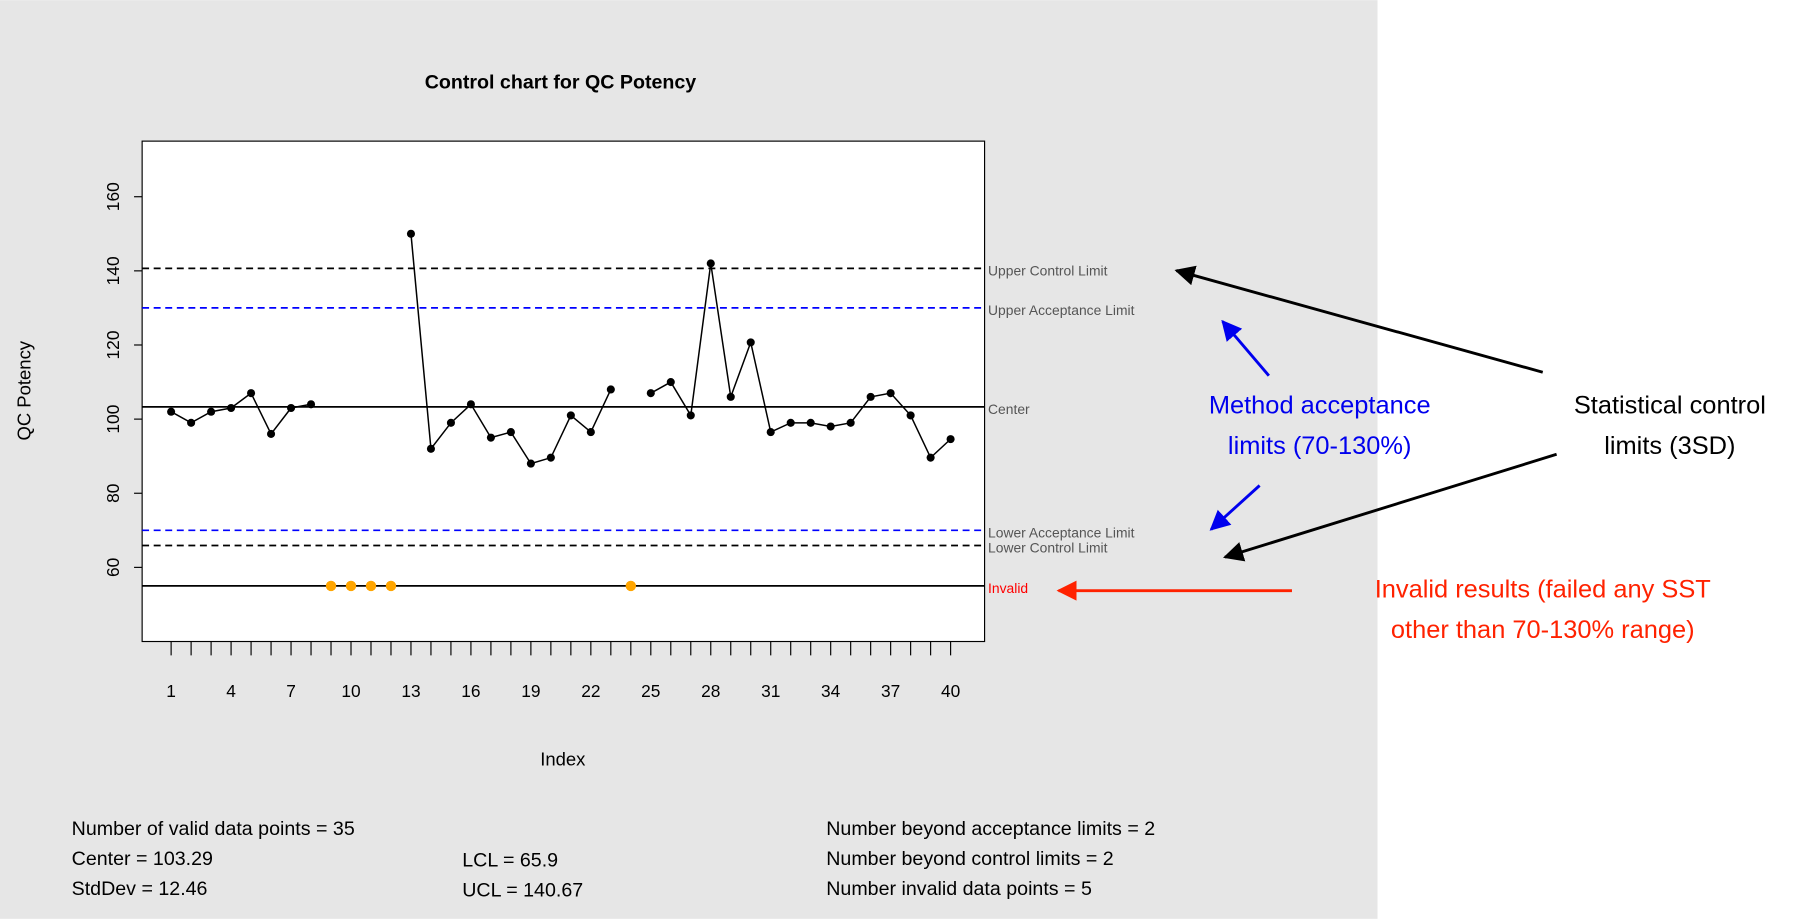 The width and height of the screenshot is (1812, 919). Describe the element at coordinates (990, 829) in the screenshot. I see `stat-text: Number beyond acceptance limits = 2` at that location.